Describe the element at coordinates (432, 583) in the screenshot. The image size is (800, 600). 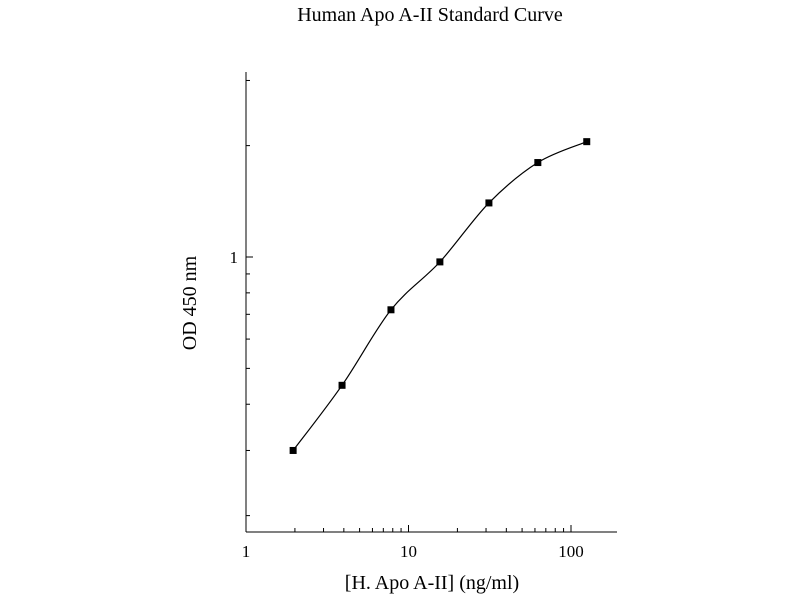
I see `x-axis-label: [H. Apo A-II] (ng/ml)` at that location.